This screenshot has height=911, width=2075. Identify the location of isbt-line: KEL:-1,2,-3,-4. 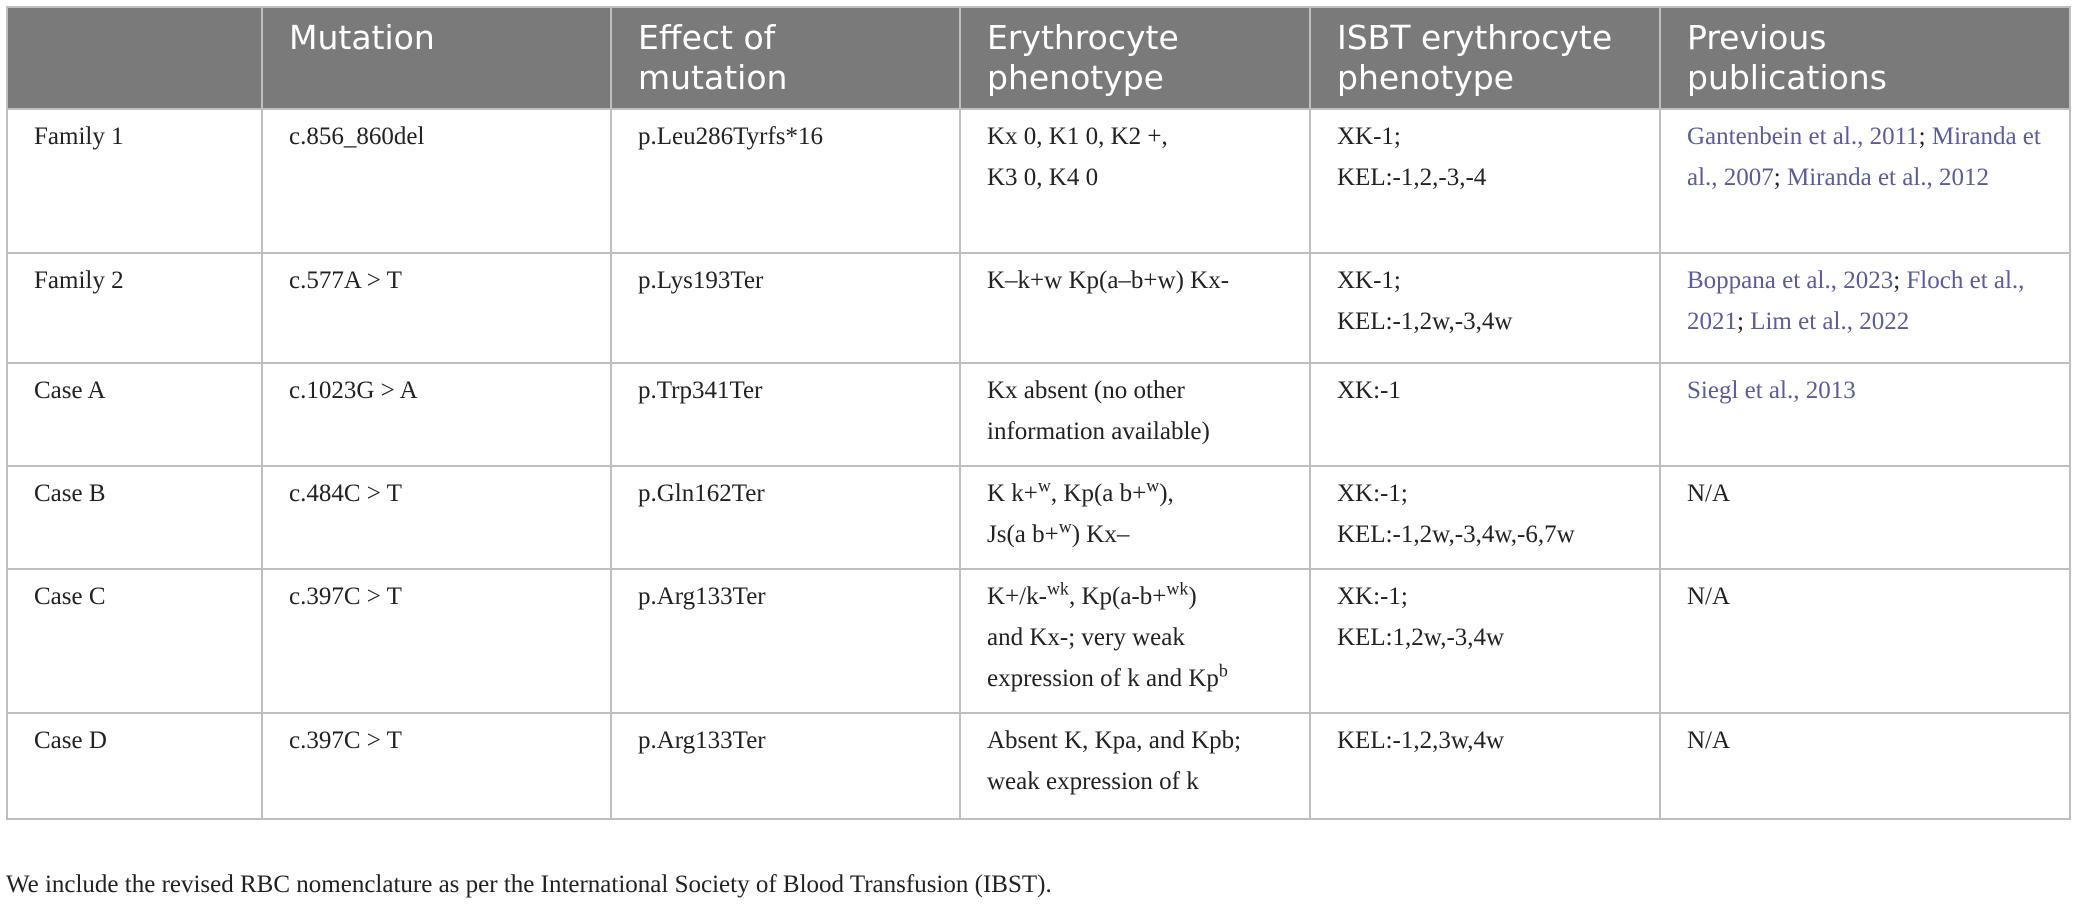
(1412, 177).